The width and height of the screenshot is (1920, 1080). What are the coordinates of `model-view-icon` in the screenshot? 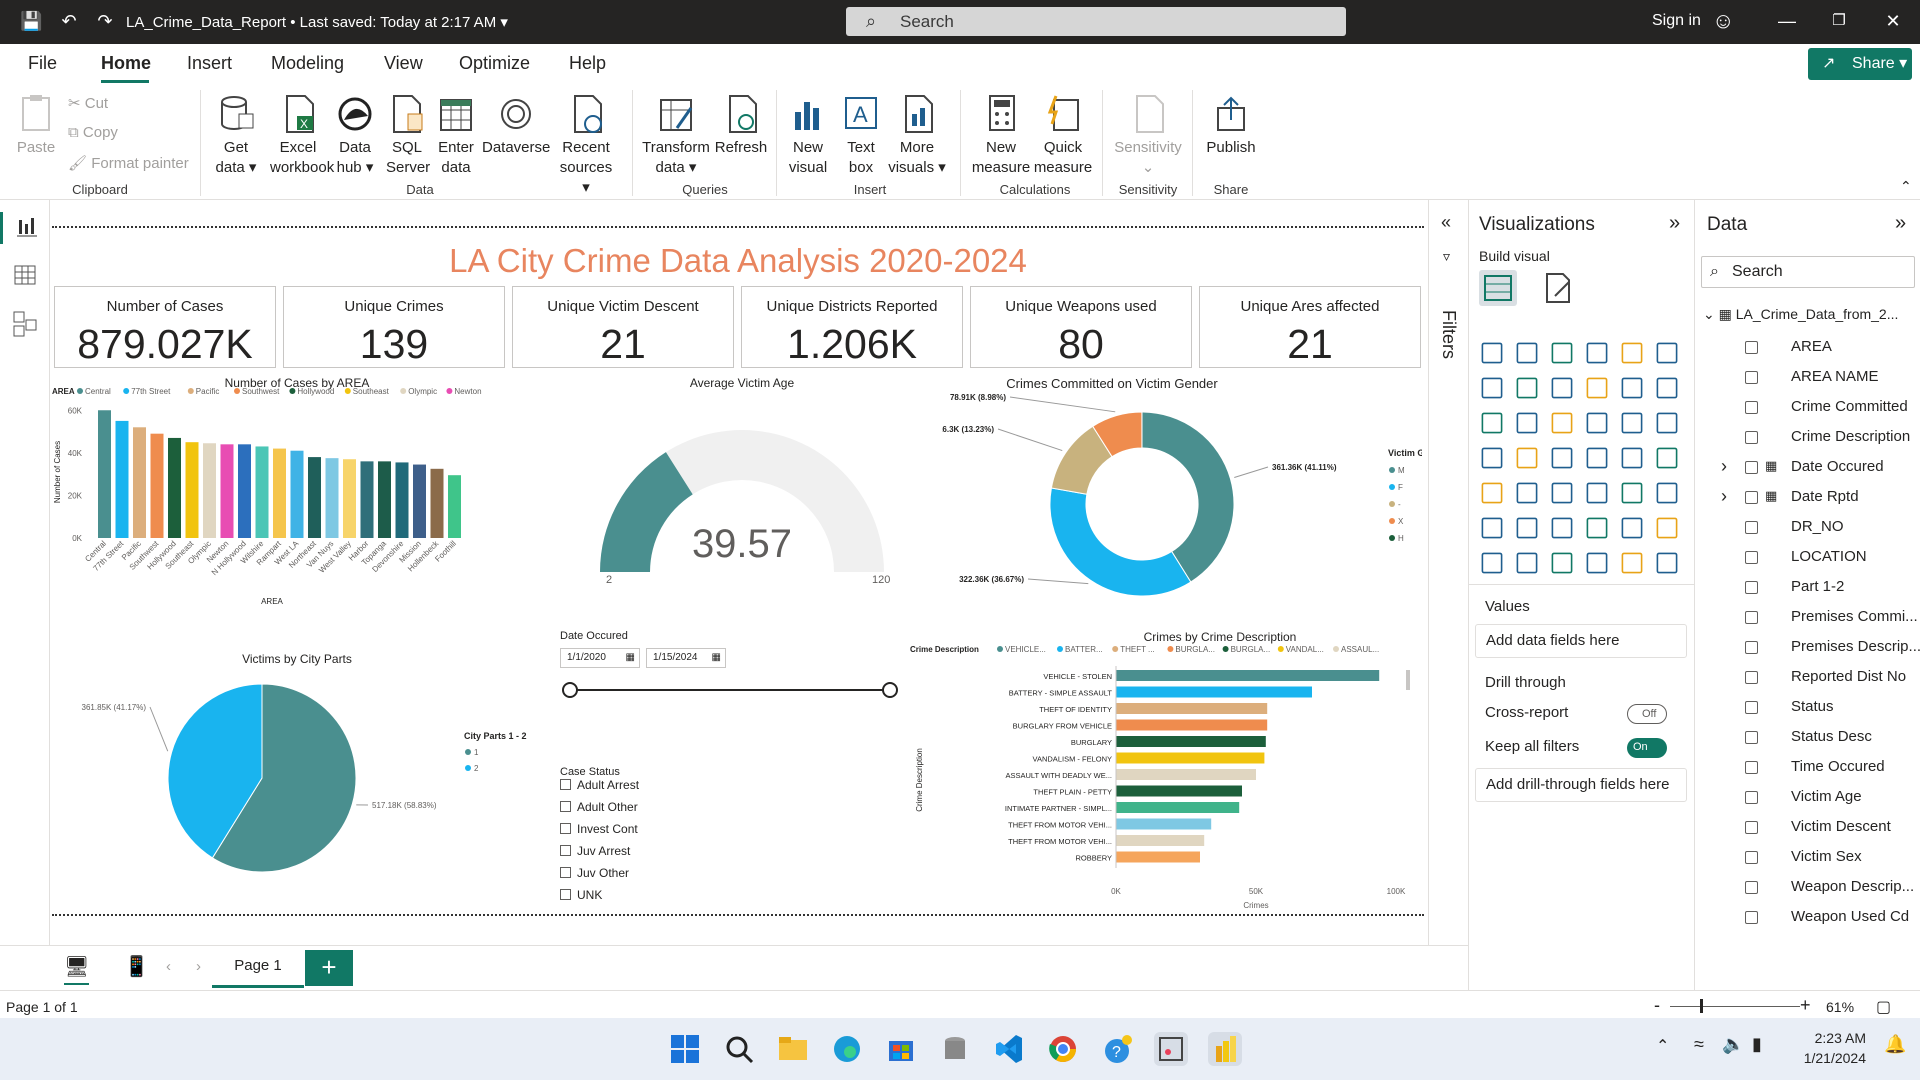 It's located at (25, 324).